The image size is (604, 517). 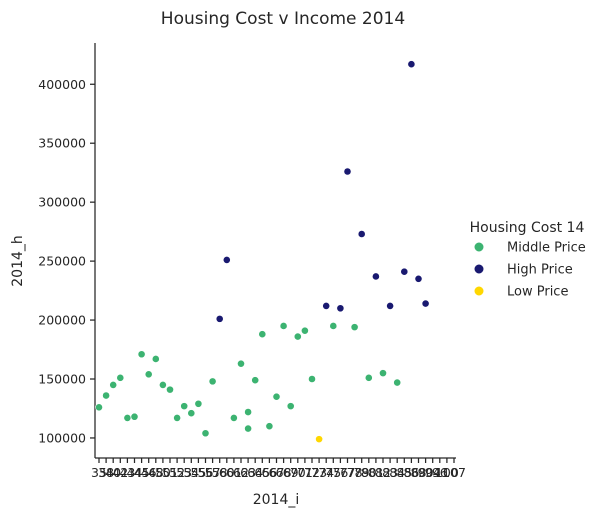 What do you see at coordinates (113, 472) in the screenshot?
I see `x-tick-label: 40` at bounding box center [113, 472].